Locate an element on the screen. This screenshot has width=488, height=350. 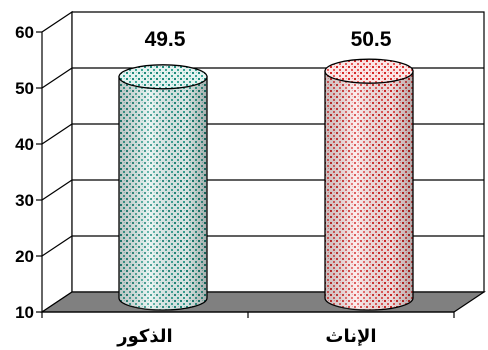
data-label: 50.5 is located at coordinates (371, 39).